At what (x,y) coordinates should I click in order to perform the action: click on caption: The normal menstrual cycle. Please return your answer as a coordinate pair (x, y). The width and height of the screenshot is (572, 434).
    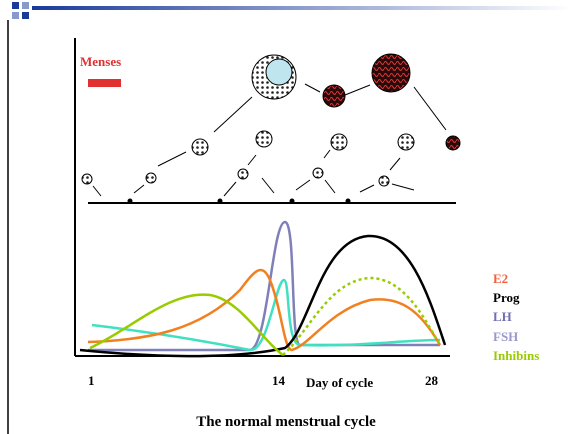
    Looking at the image, I should click on (286, 422).